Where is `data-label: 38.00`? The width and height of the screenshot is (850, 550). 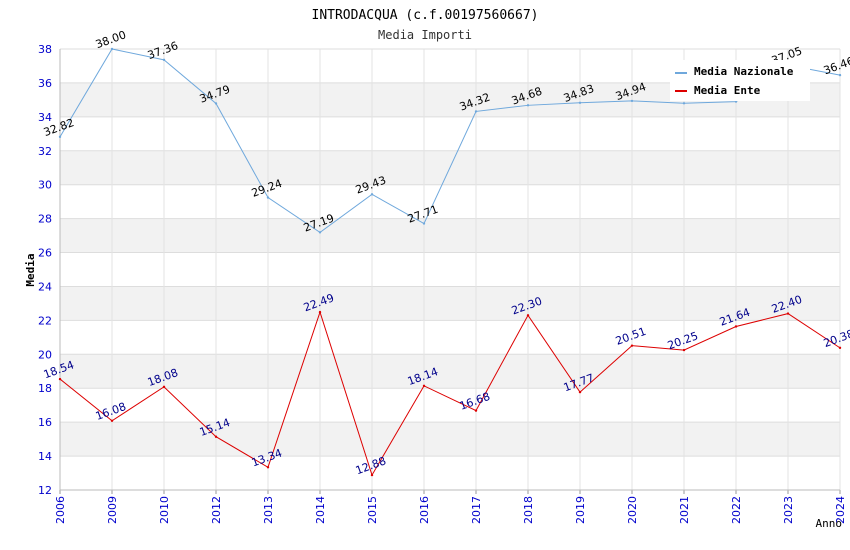
data-label: 38.00 is located at coordinates (111, 39).